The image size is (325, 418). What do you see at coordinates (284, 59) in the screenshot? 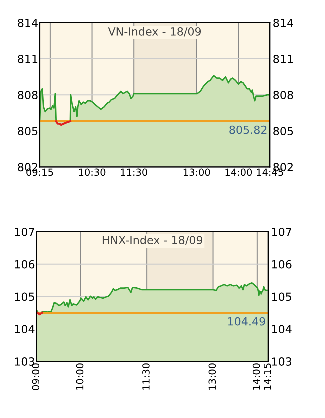
I see `y2-tick-label: 811` at bounding box center [284, 59].